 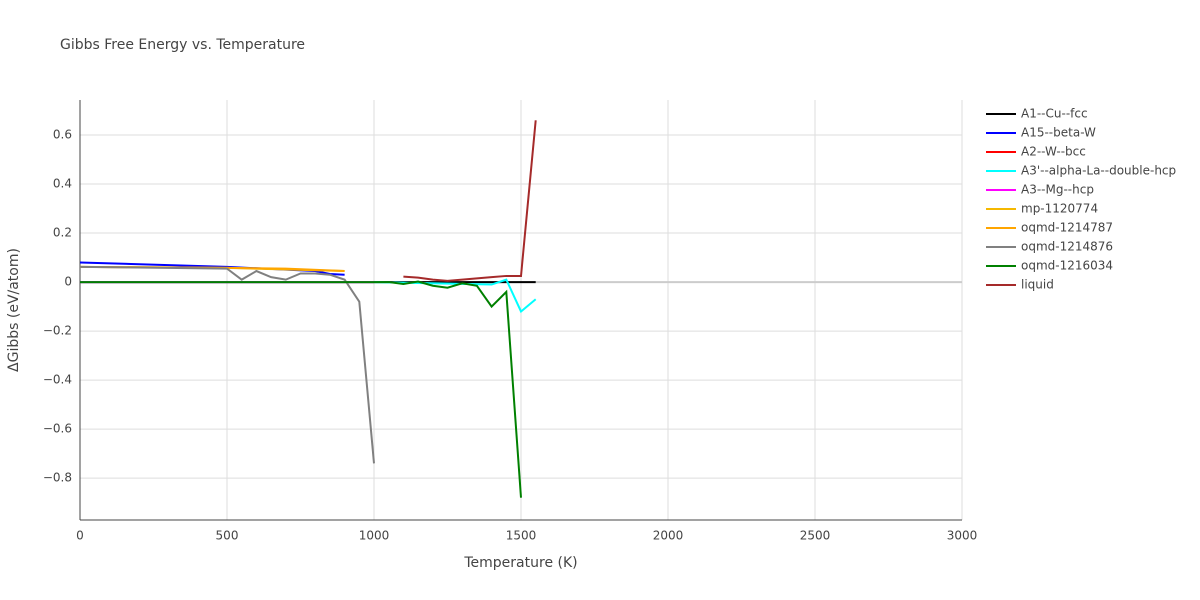 What do you see at coordinates (227, 536) in the screenshot?
I see `x-tick-label: 500` at bounding box center [227, 536].